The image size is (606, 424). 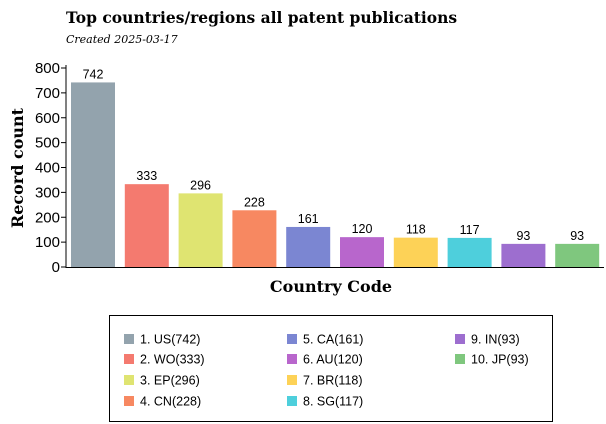 I want to click on bar-us, so click(x=93, y=175).